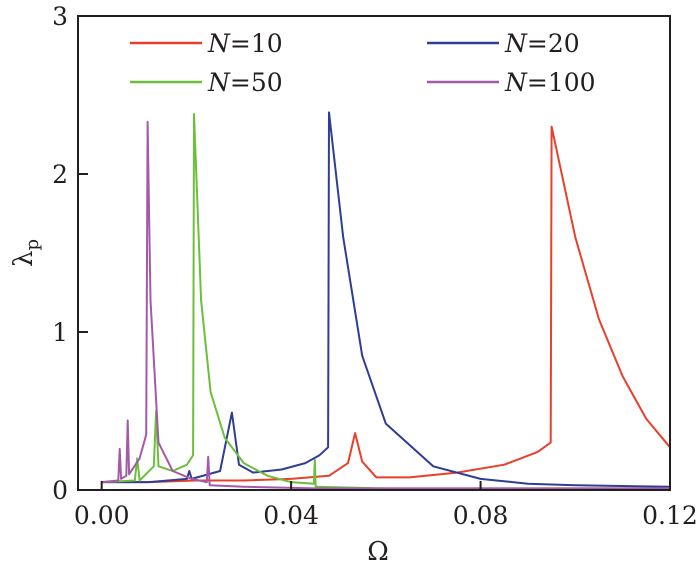 The height and width of the screenshot is (569, 700). Describe the element at coordinates (206, 43) in the screenshot. I see `legend-item-10: N=10` at that location.